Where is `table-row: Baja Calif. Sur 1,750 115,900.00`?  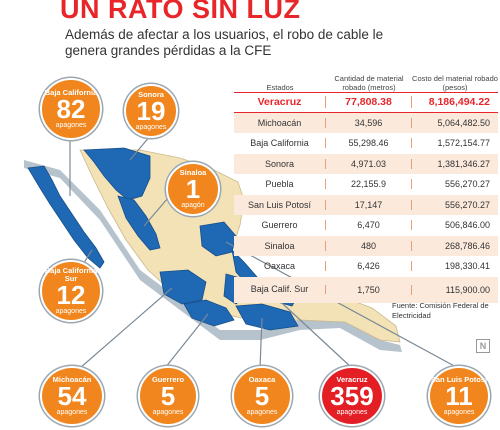
table-row: Baja Calif. Sur 1,750 115,900.00 is located at coordinates (366, 289).